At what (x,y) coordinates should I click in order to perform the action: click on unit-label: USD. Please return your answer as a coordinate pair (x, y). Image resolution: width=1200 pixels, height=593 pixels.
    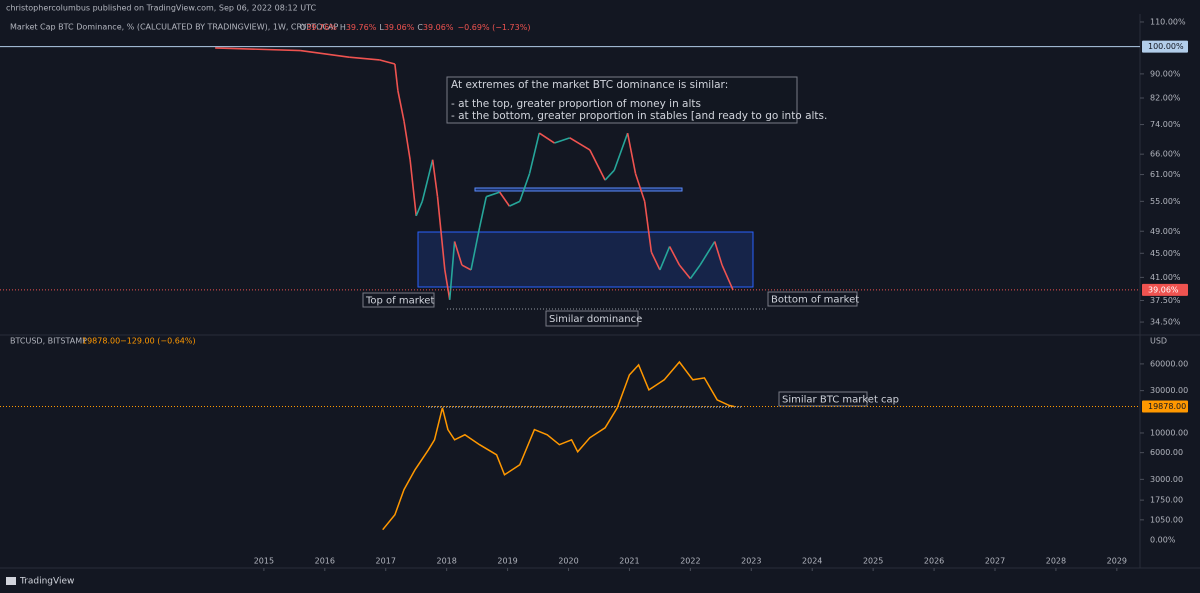
    Looking at the image, I should click on (1158, 341).